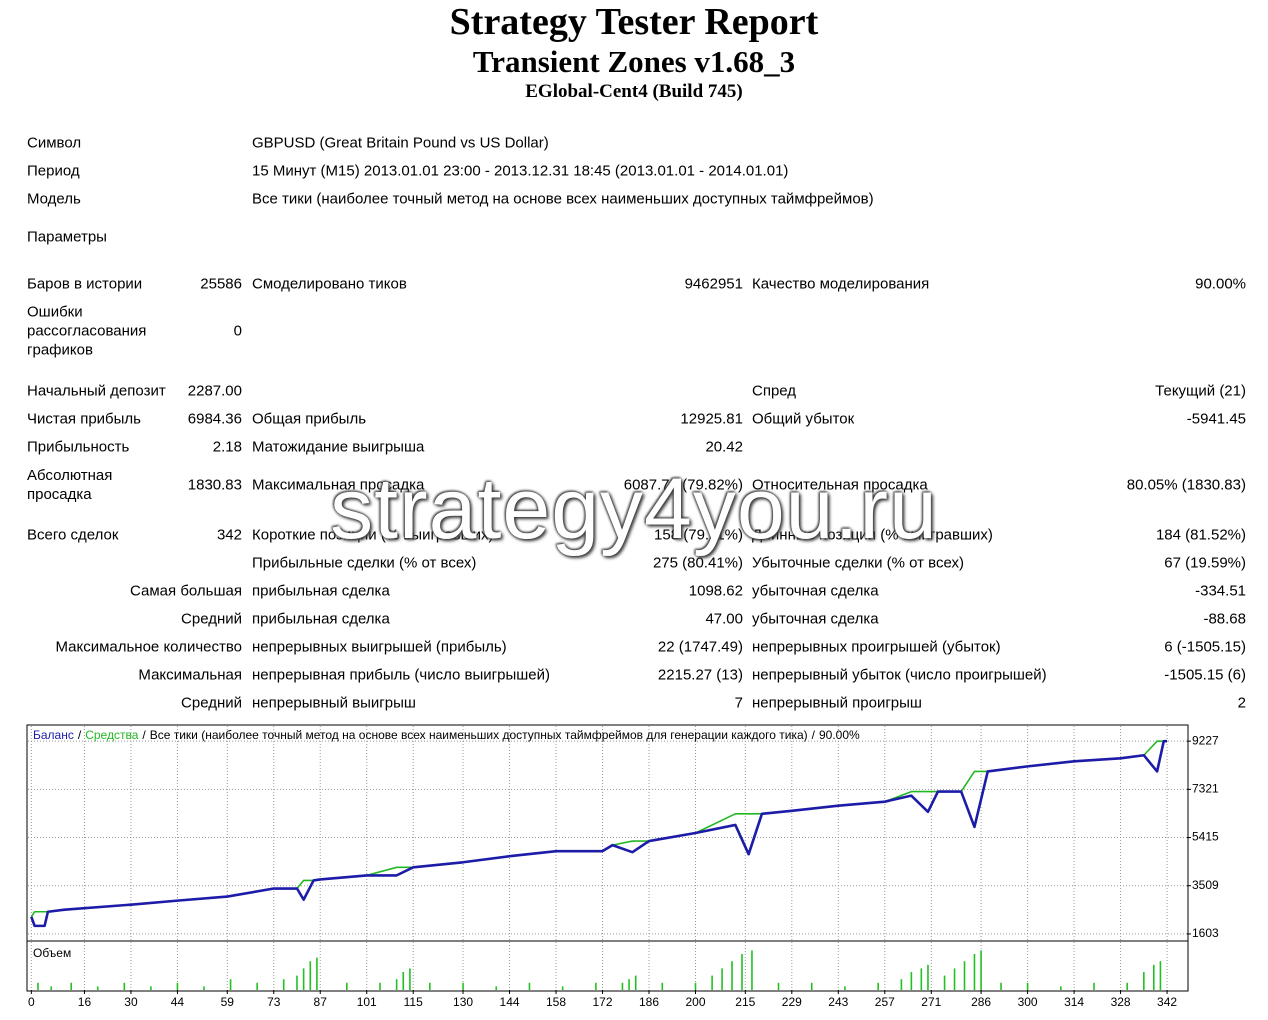  I want to click on stat-label: Прибыльность, so click(78, 447).